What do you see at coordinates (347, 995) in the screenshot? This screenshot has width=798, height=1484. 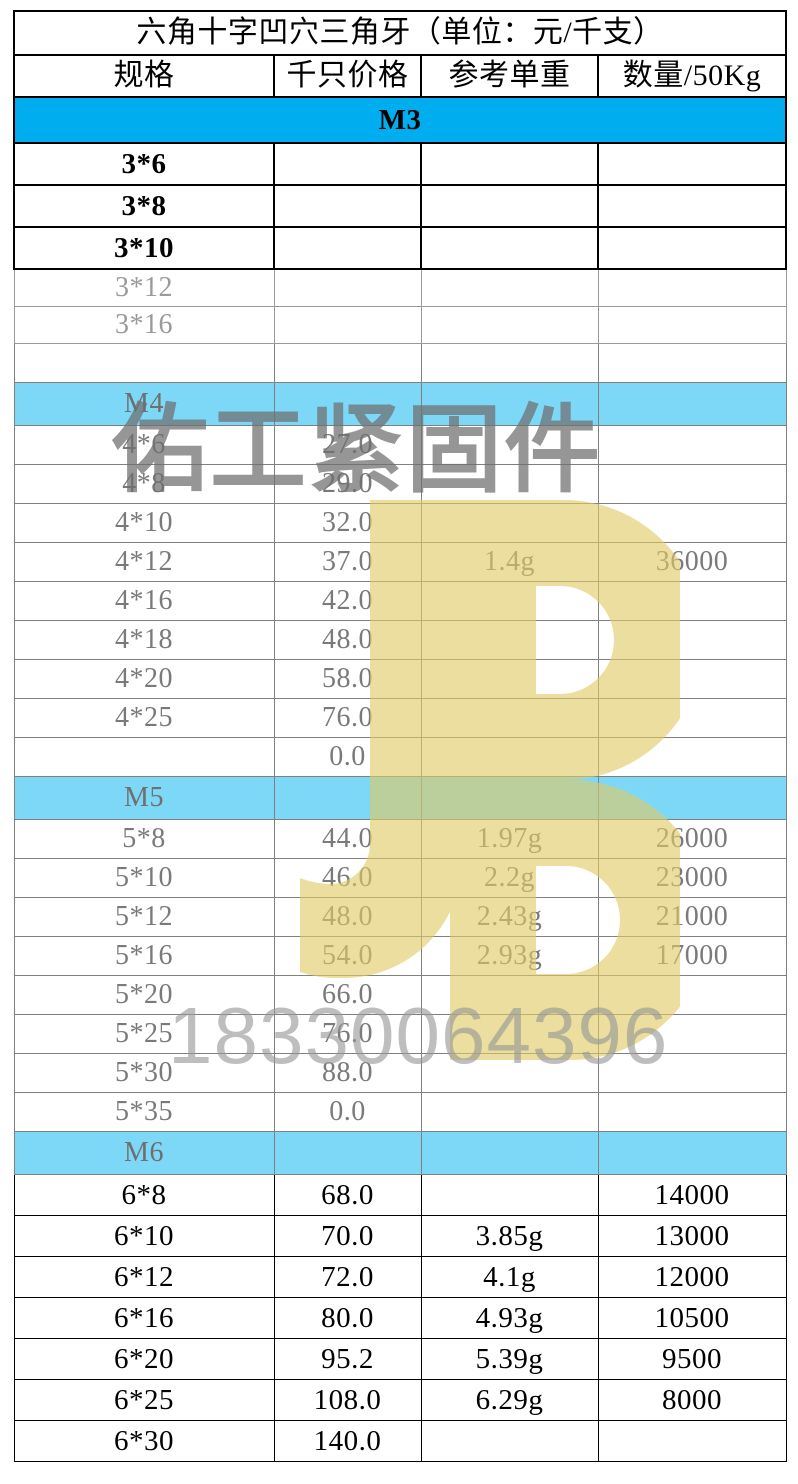 I see `cell-price: 66.0` at bounding box center [347, 995].